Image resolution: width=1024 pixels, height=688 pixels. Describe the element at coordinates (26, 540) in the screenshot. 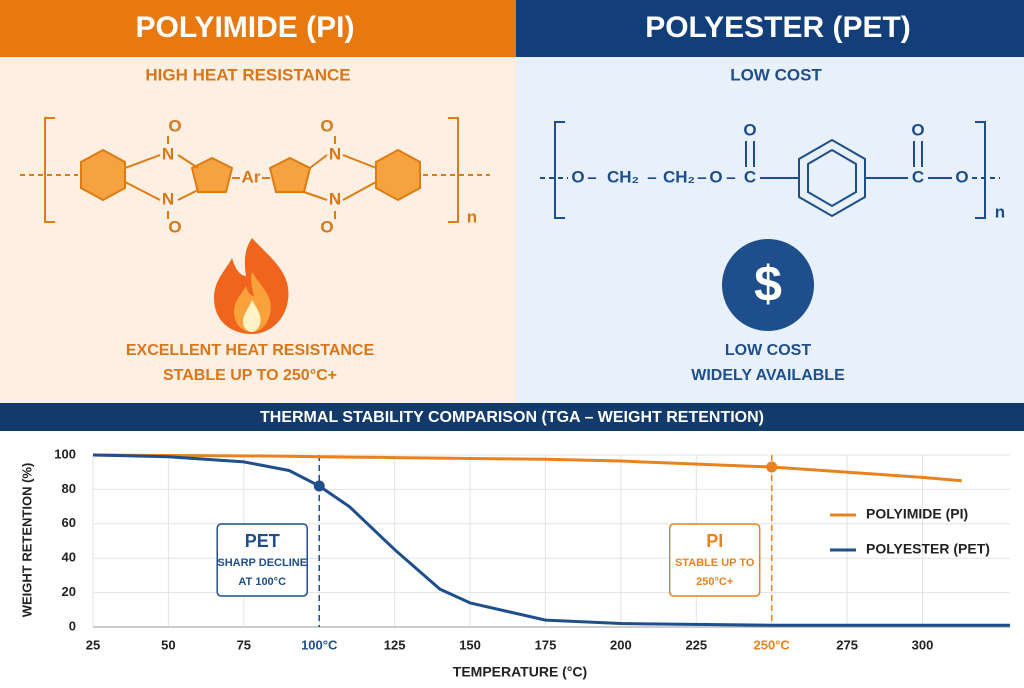

I see `y-axis-label: WEIGHT RETENTION (%)` at that location.